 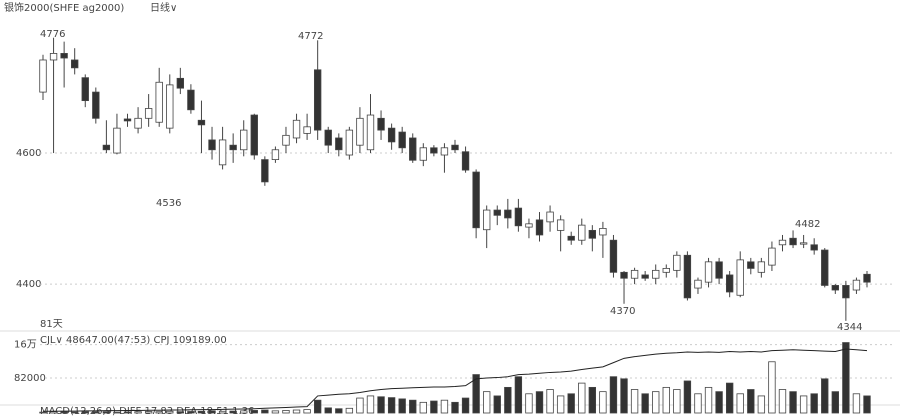 I want to click on period: 日线∨, so click(x=163, y=7).